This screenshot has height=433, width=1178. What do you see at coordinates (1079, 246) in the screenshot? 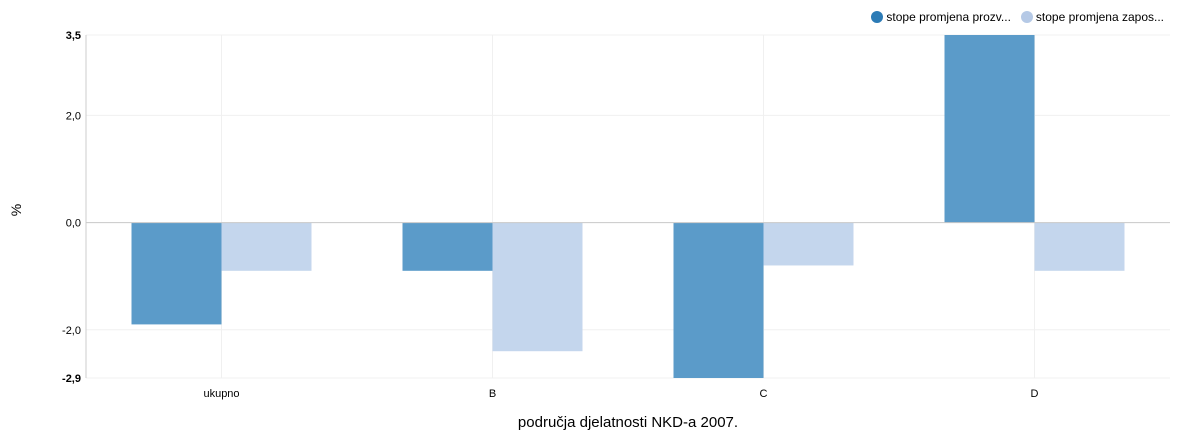
I see `bar-series-2-d` at bounding box center [1079, 246].